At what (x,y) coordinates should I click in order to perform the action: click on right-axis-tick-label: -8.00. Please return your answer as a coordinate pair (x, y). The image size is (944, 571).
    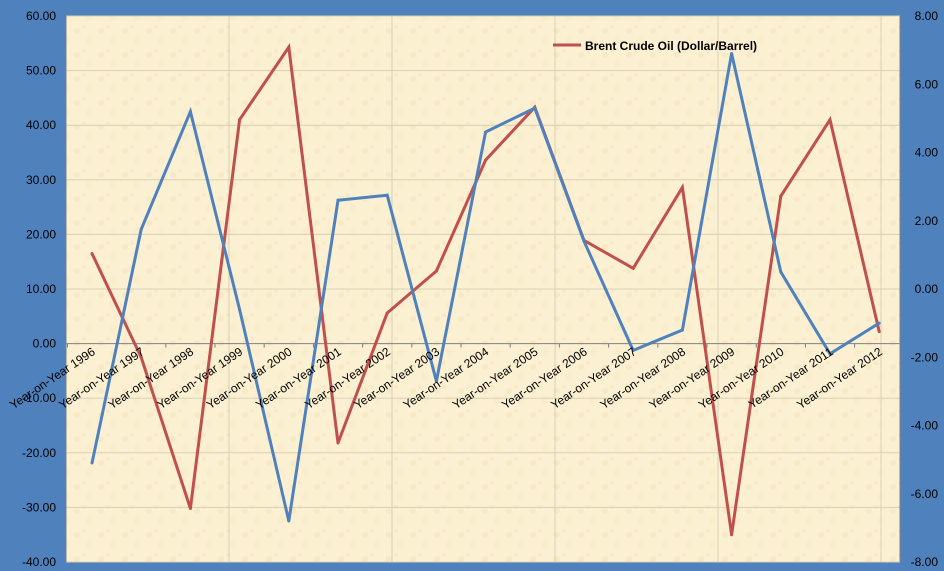
    Looking at the image, I should click on (925, 562).